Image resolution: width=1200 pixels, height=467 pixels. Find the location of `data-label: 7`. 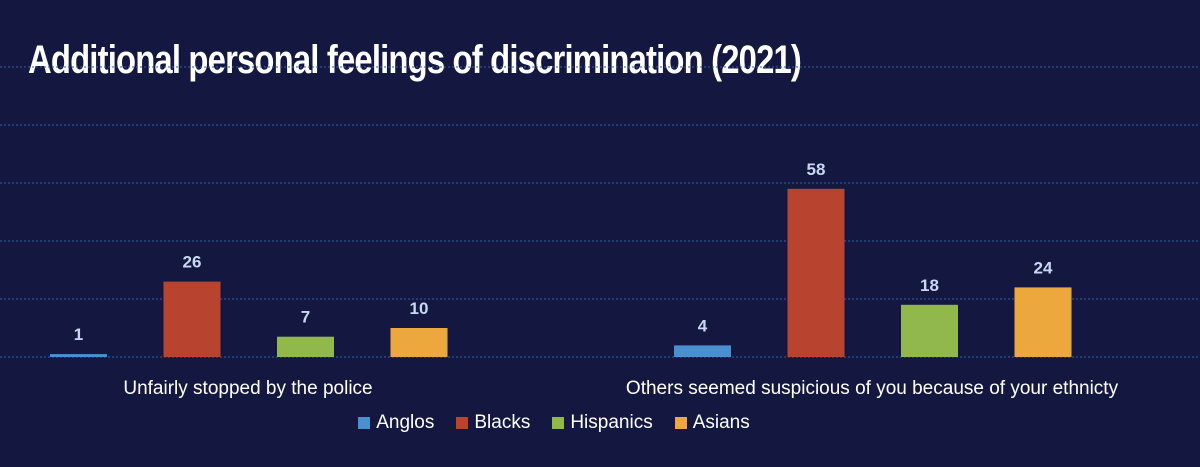

data-label: 7 is located at coordinates (305, 317).